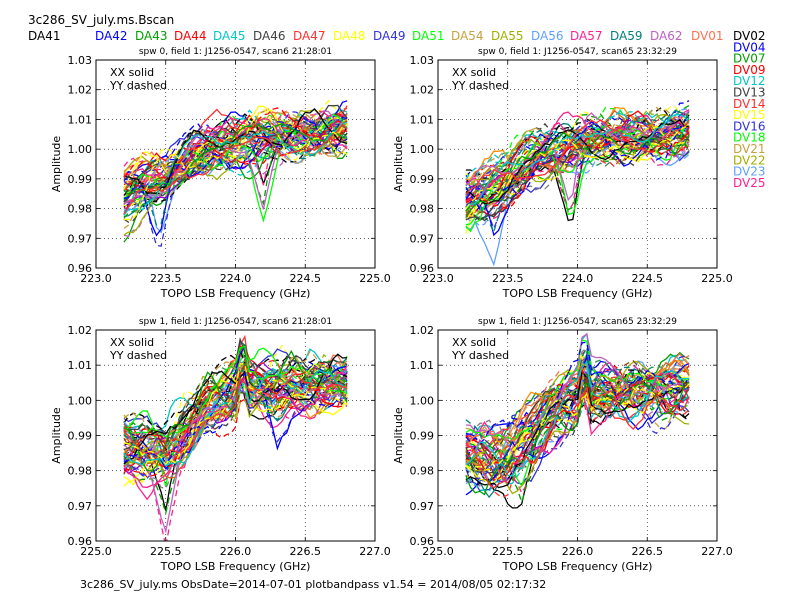 The width and height of the screenshot is (796, 600). I want to click on legend-antenna-dv23: DV23, so click(749, 172).